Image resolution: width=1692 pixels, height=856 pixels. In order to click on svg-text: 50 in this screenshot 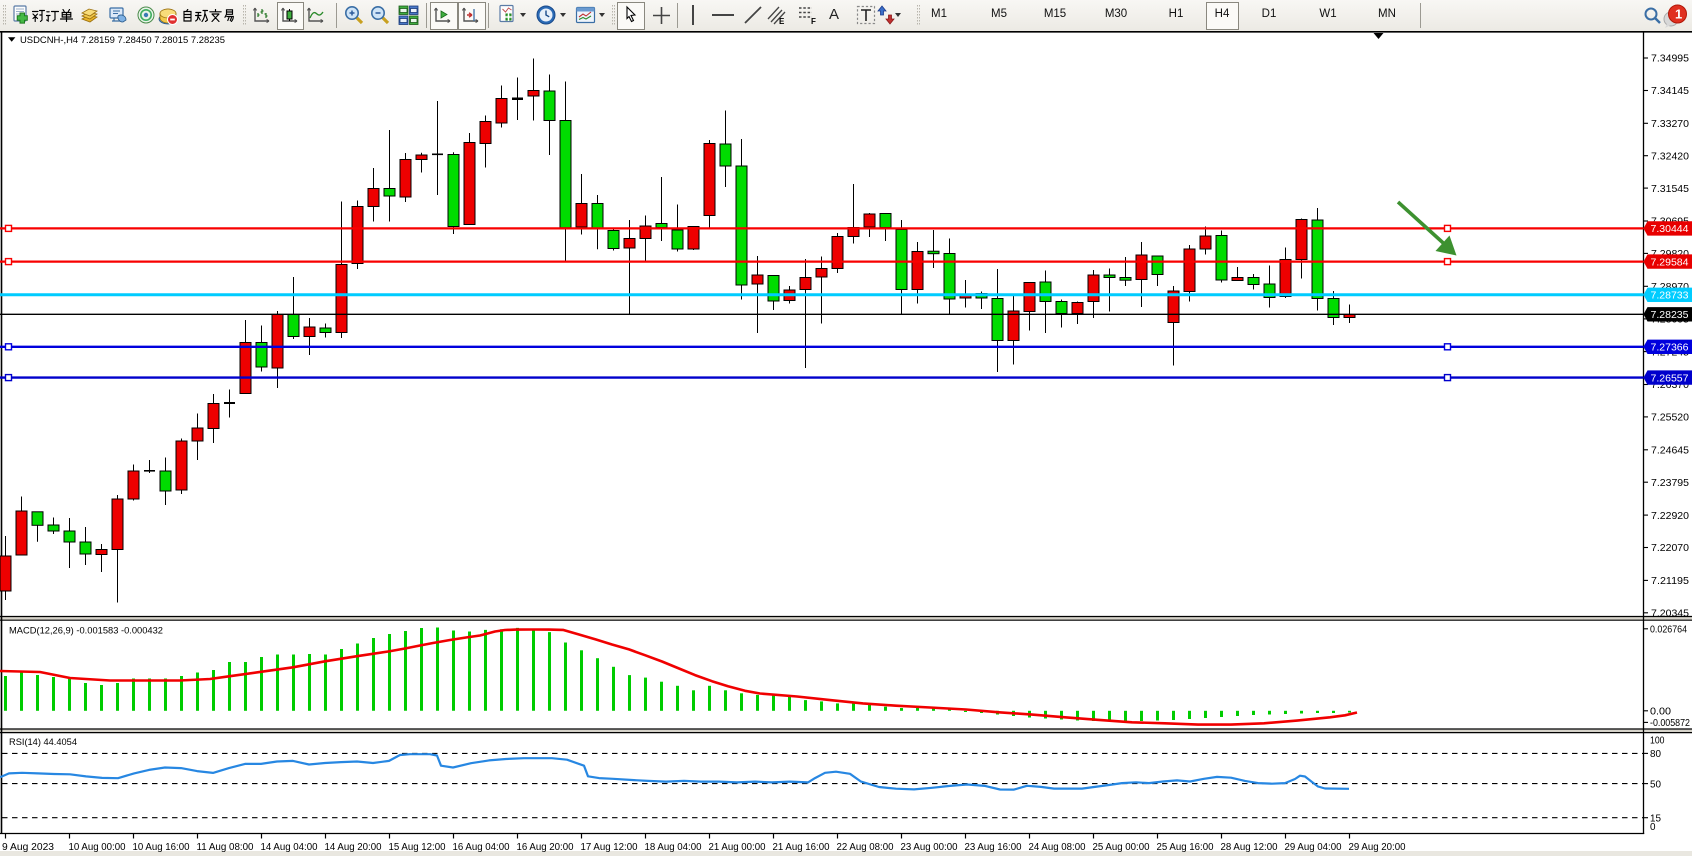, I will do `click(1655, 784)`.